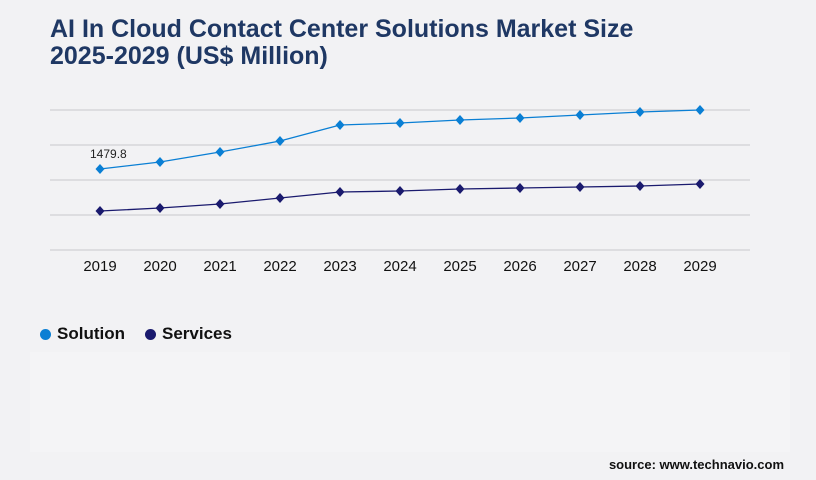  Describe the element at coordinates (150, 334) in the screenshot. I see `legend-marker-services` at that location.